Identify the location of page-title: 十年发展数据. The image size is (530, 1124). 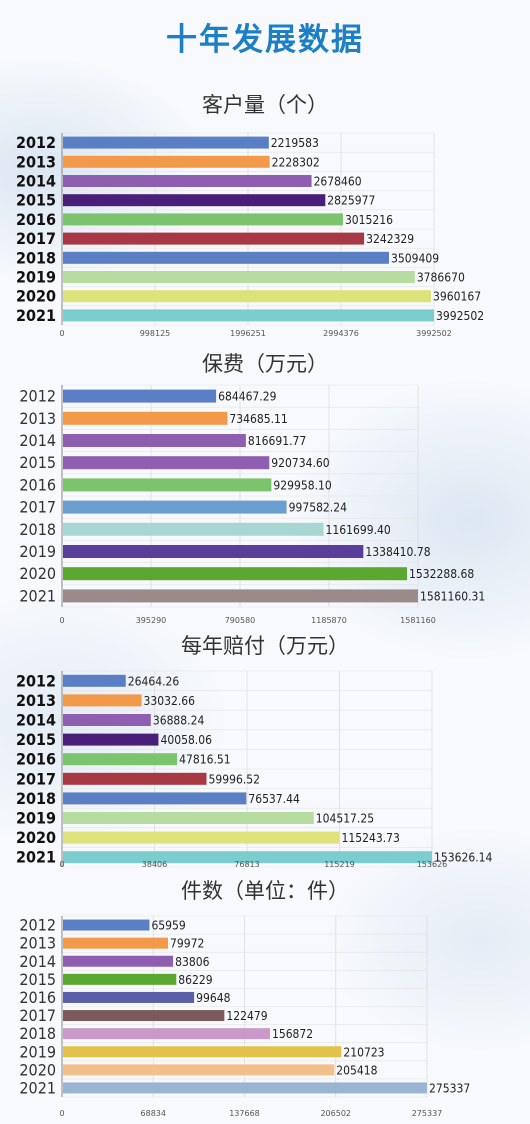
(265, 40).